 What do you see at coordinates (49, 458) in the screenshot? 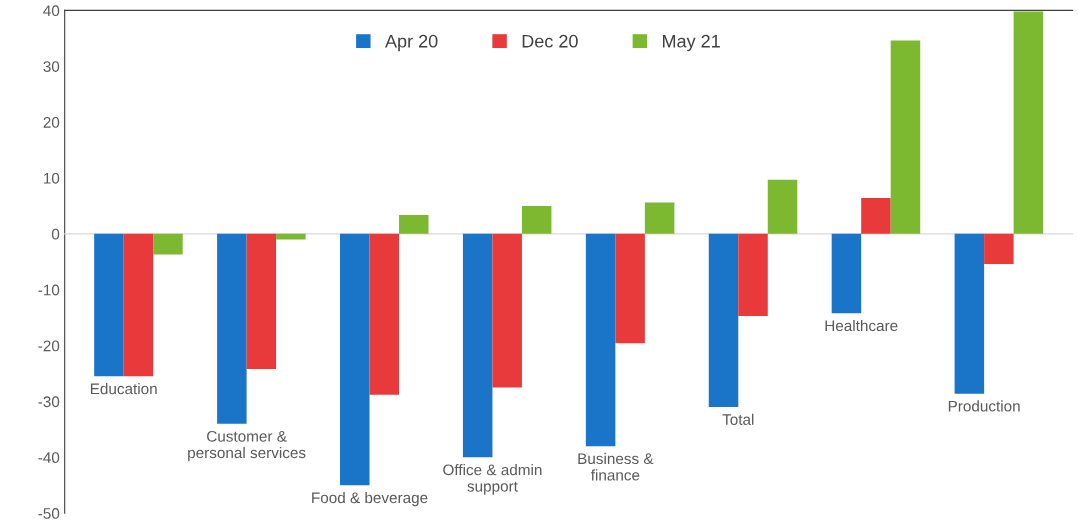
I see `y-tick-label: -40` at bounding box center [49, 458].